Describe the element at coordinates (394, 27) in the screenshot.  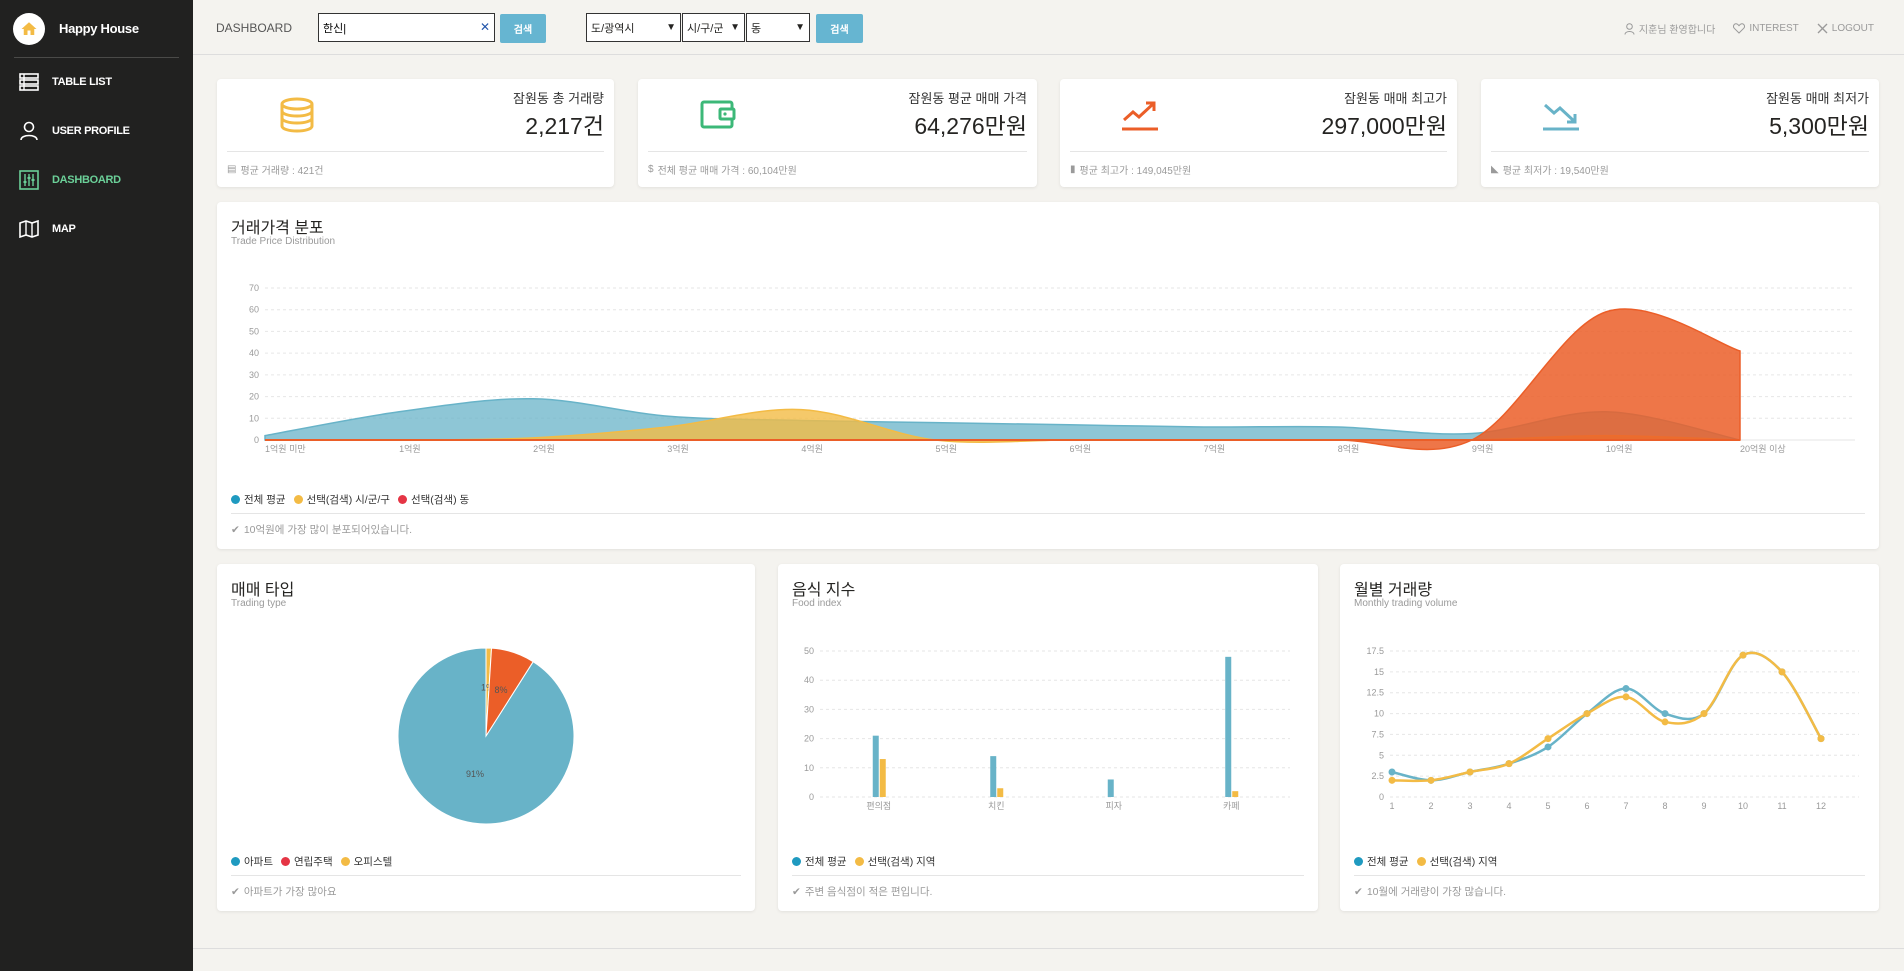
I see `search-input` at that location.